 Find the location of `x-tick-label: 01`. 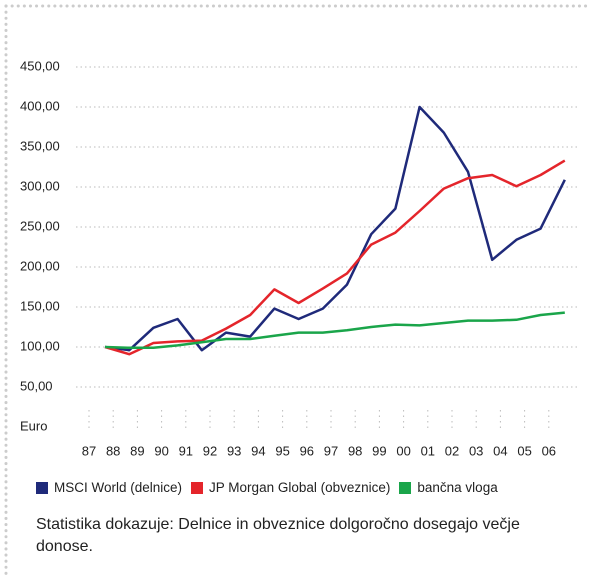

x-tick-label: 01 is located at coordinates (428, 450).